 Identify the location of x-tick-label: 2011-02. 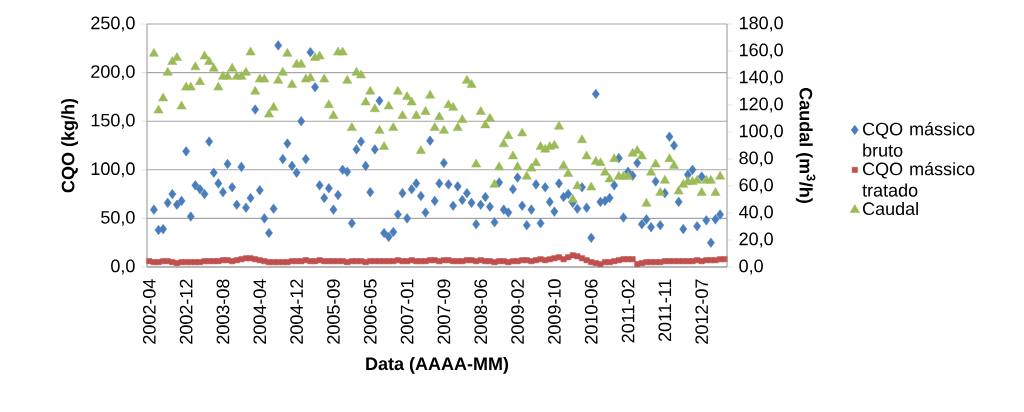
(628, 311).